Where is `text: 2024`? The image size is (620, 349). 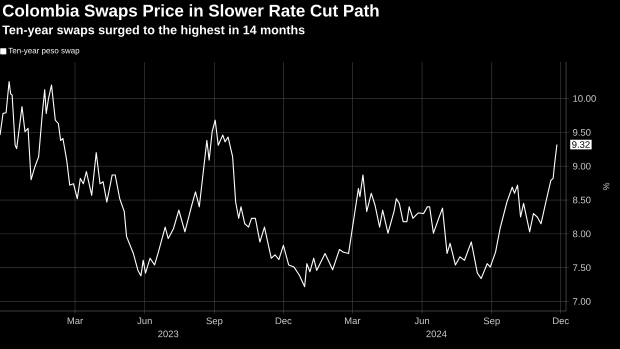
text: 2024 is located at coordinates (436, 334).